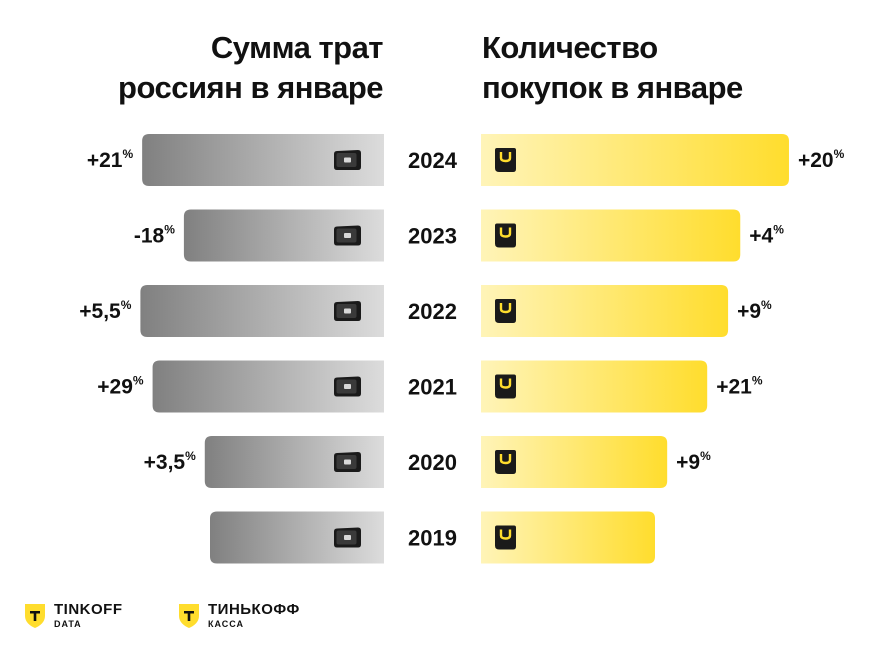 This screenshot has width=870, height=660. Describe the element at coordinates (120, 386) in the screenshot. I see `spending-change-label: +29%` at that location.